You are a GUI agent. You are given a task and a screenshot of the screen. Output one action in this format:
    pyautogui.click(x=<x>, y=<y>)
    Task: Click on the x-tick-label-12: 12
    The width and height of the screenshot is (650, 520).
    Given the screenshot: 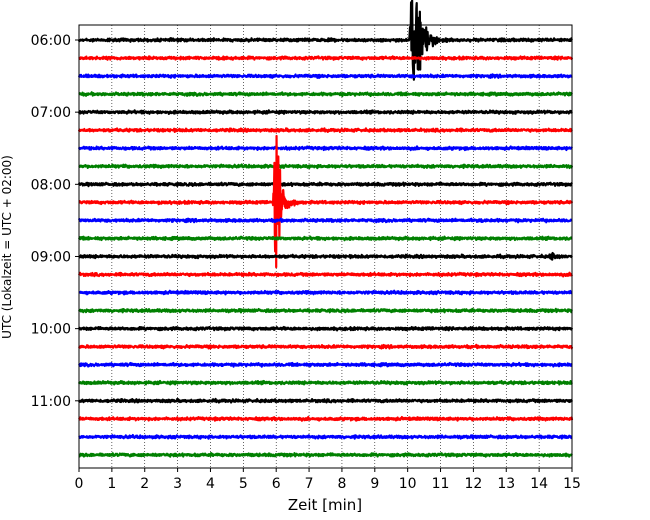 What is the action you would take?
    pyautogui.click(x=473, y=484)
    